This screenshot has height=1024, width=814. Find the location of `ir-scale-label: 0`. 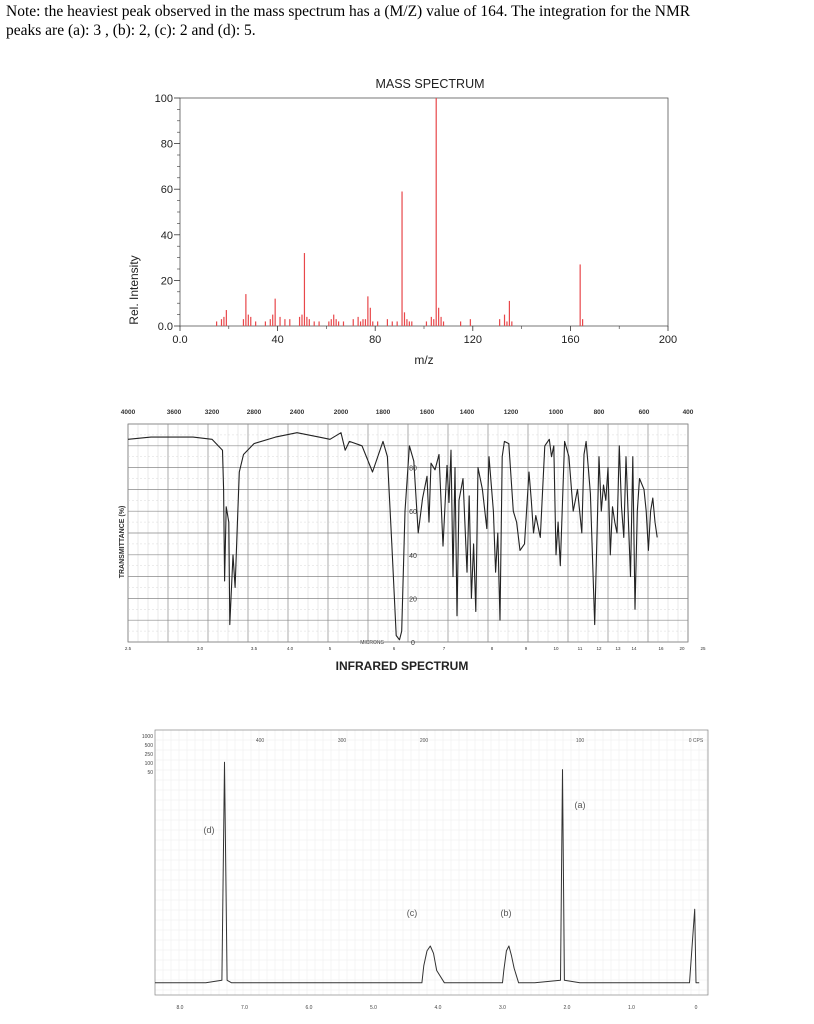

ir-scale-label: 0 is located at coordinates (413, 643).